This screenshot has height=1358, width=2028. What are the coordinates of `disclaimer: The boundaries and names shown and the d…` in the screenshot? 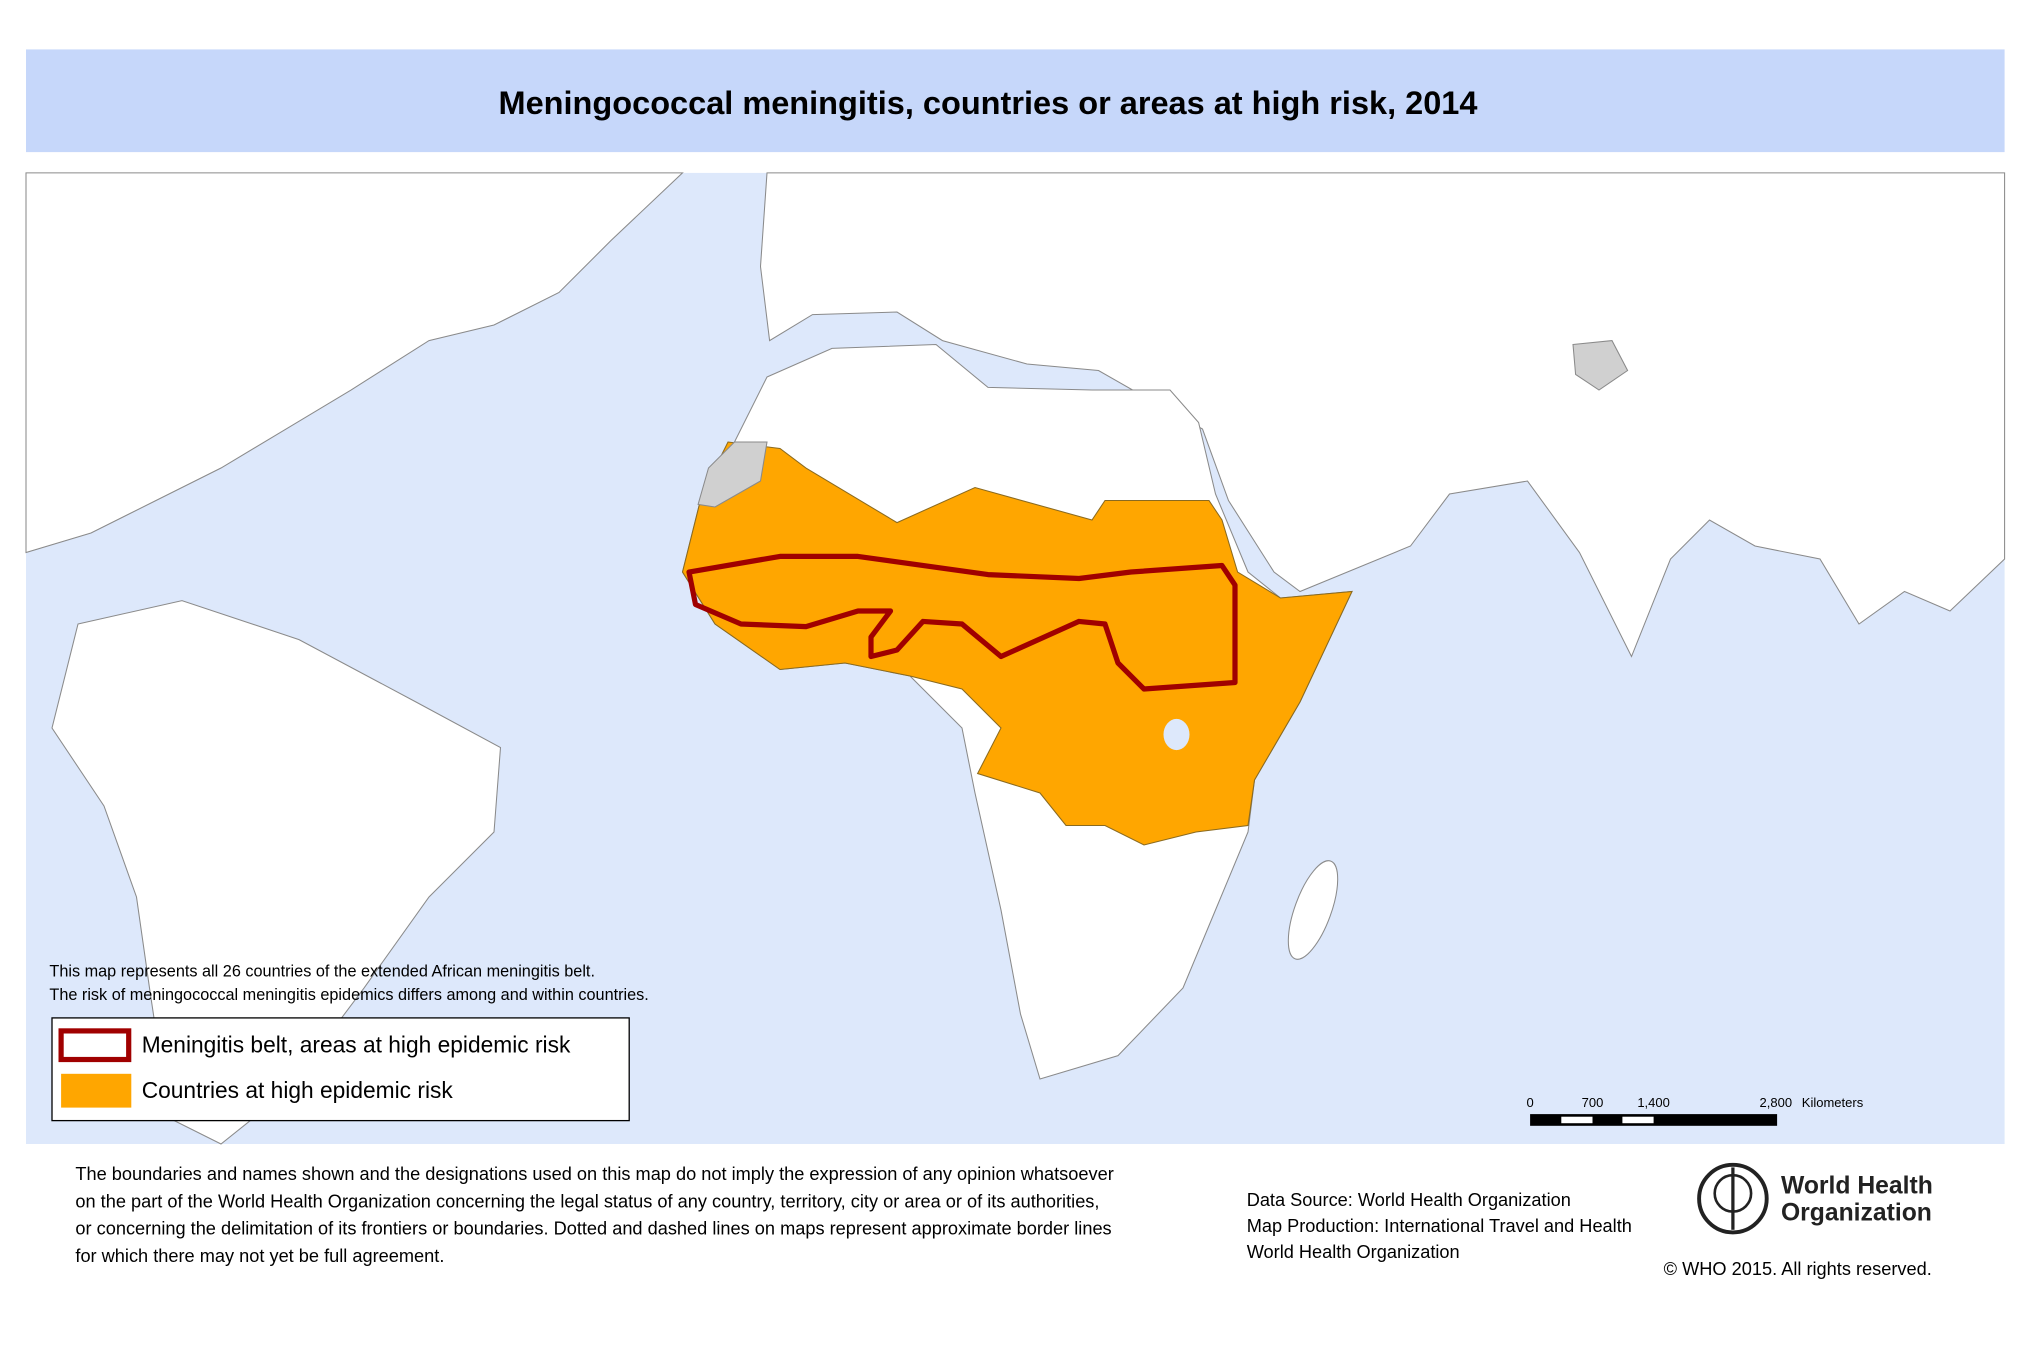 It's located at (594, 1215).